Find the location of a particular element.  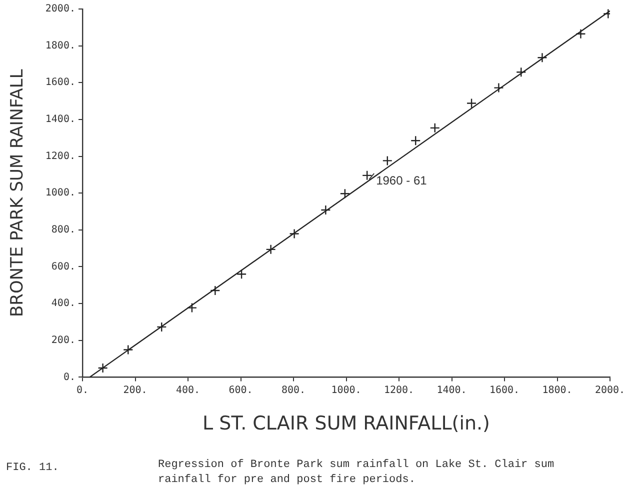

y-tick-label: 1200. is located at coordinates (60, 156).